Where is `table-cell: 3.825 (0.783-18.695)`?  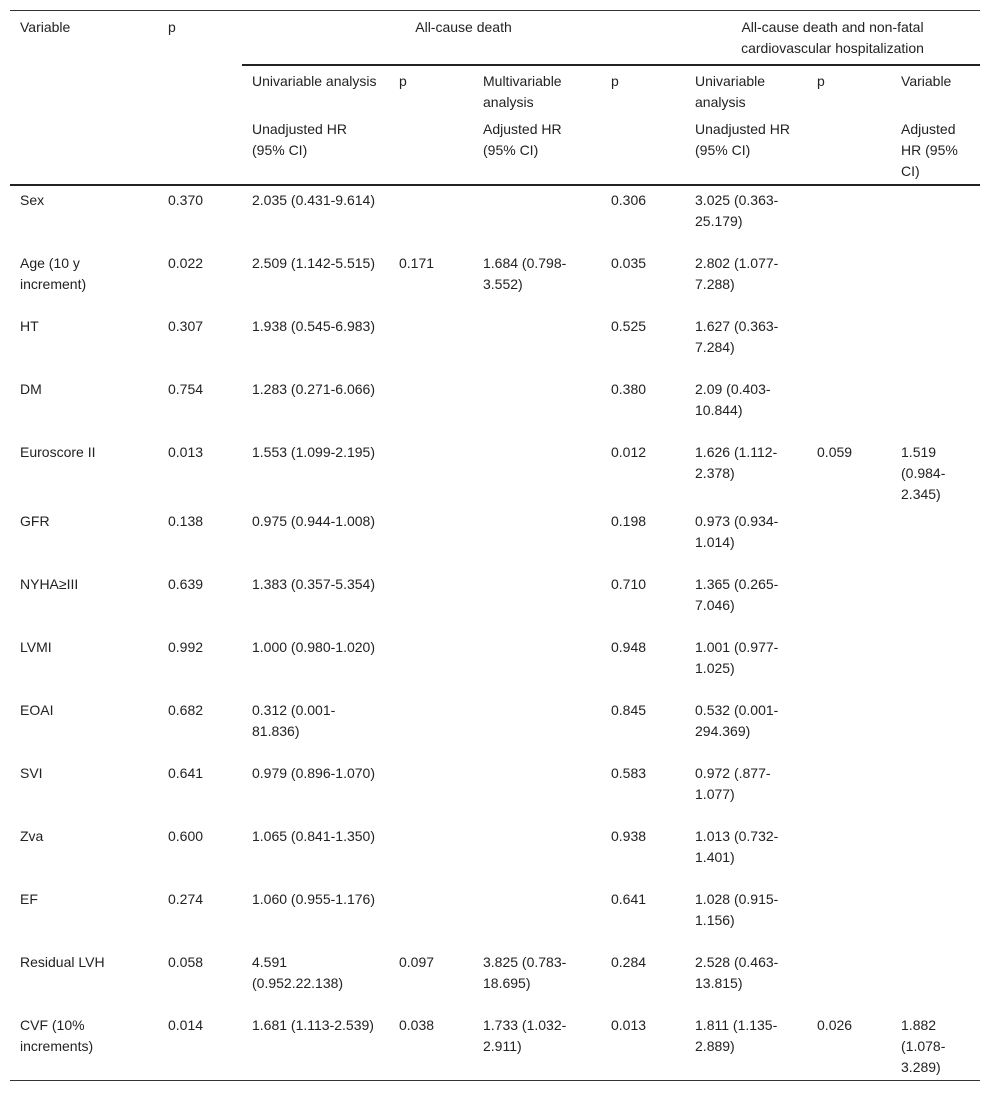
table-cell: 3.825 (0.783-18.695) is located at coordinates (525, 972).